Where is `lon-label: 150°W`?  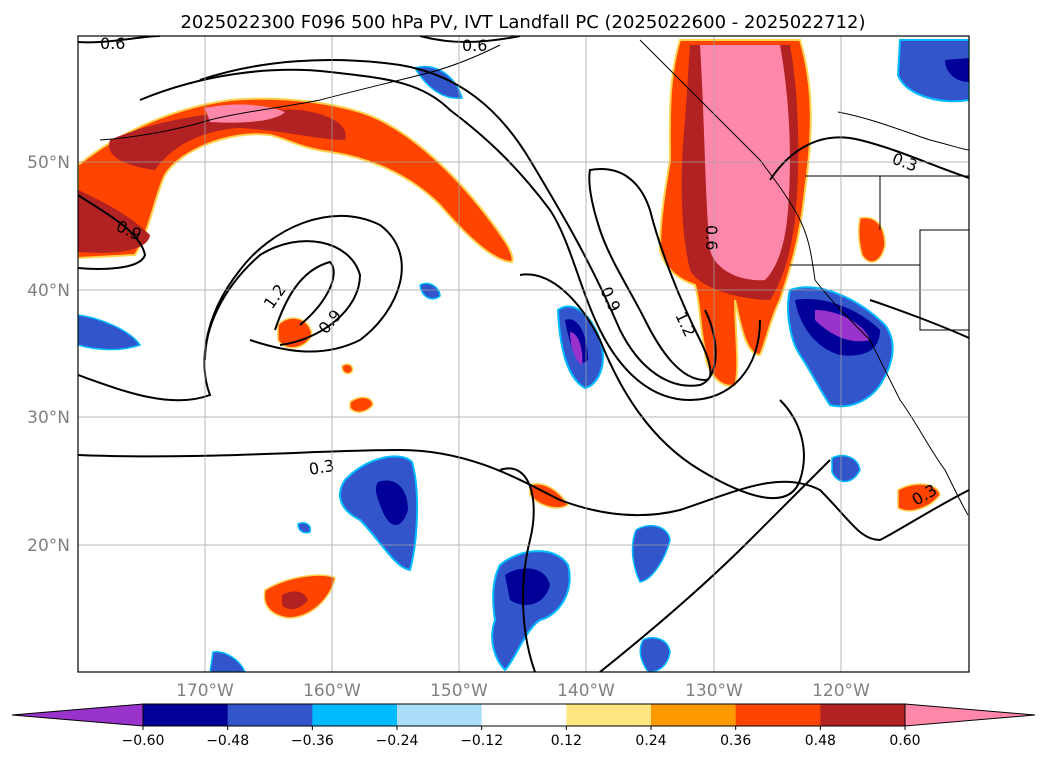 lon-label: 150°W is located at coordinates (459, 691).